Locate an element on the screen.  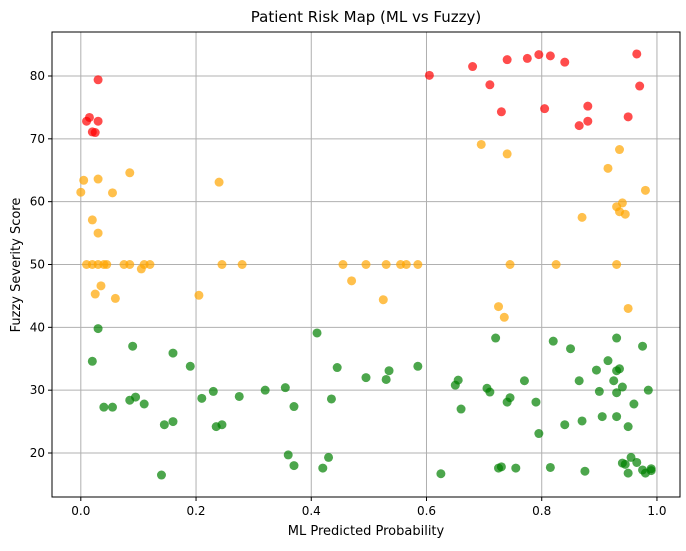
y-axis: 20 30 40 50 60 70 80 is located at coordinates (41, 264).